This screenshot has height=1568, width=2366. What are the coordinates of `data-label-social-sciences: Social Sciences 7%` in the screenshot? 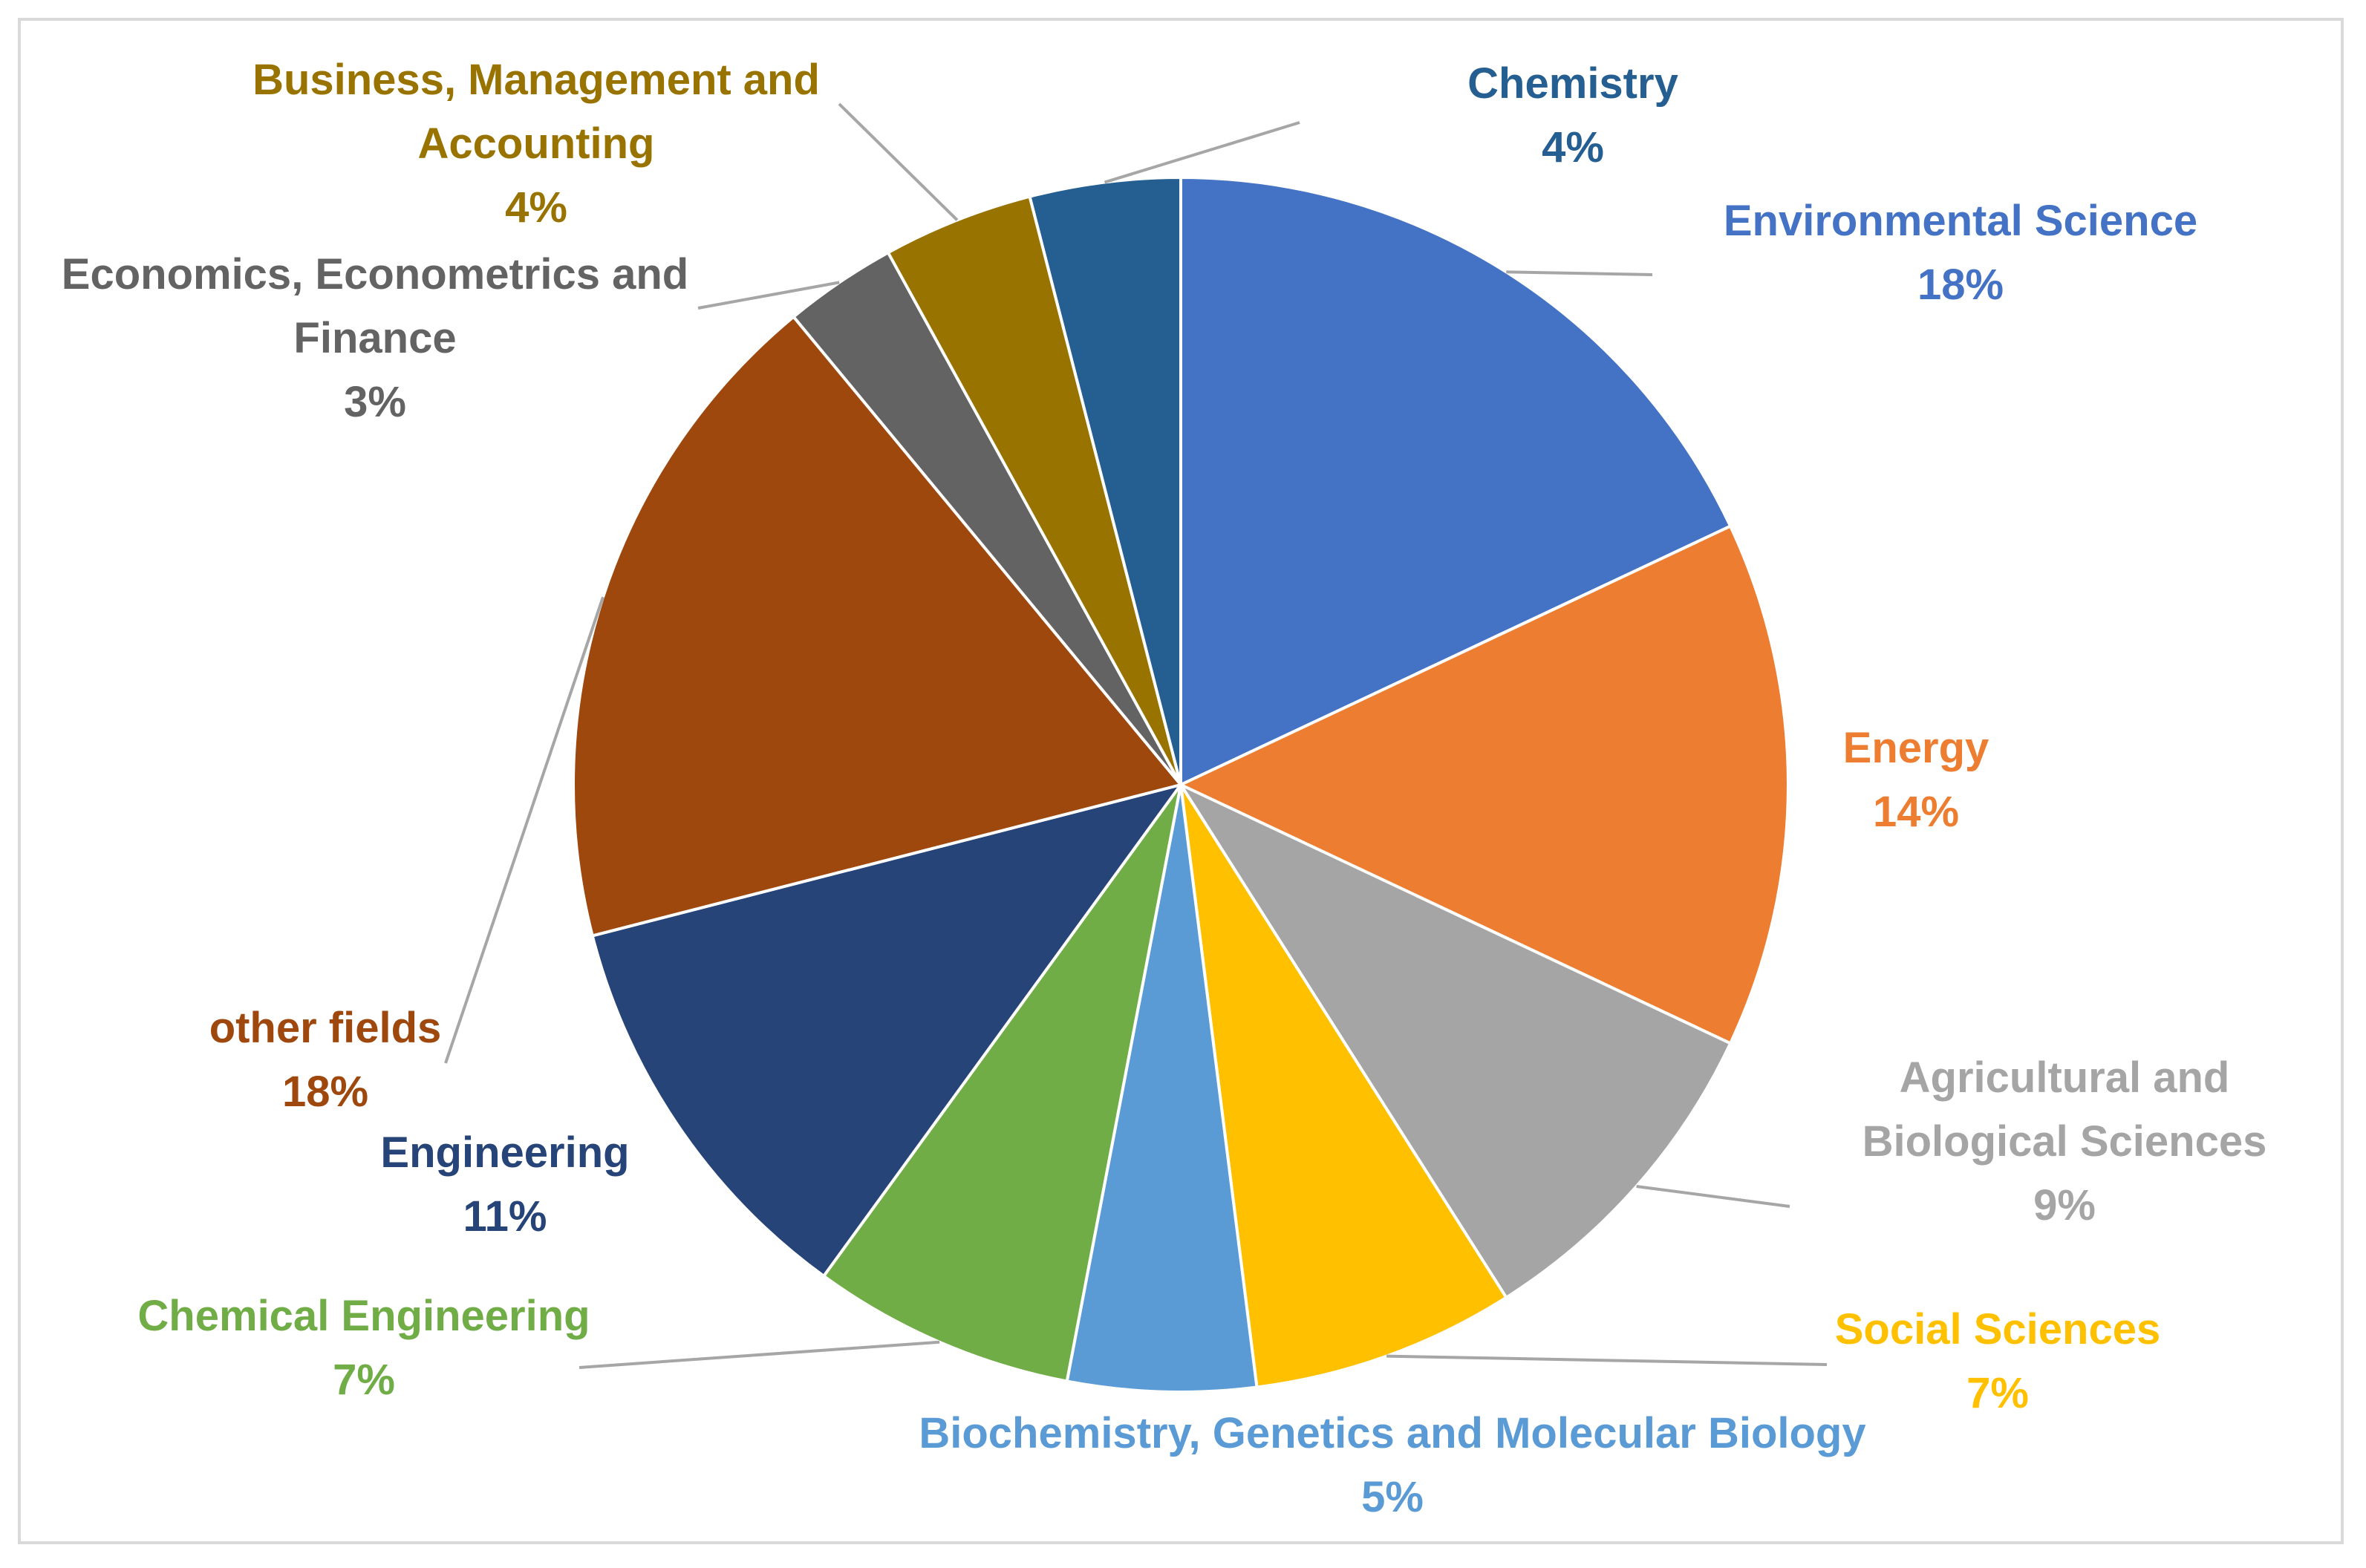 It's located at (1997, 1361).